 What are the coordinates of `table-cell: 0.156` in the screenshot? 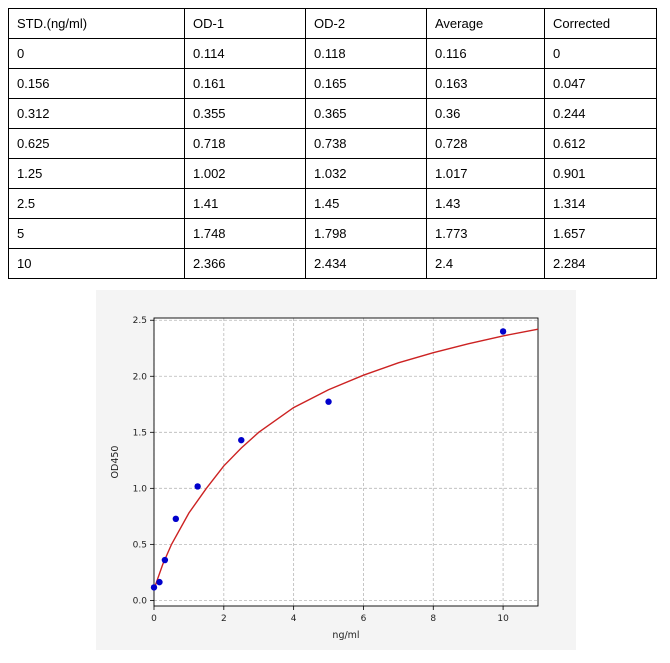 It's located at (96, 83).